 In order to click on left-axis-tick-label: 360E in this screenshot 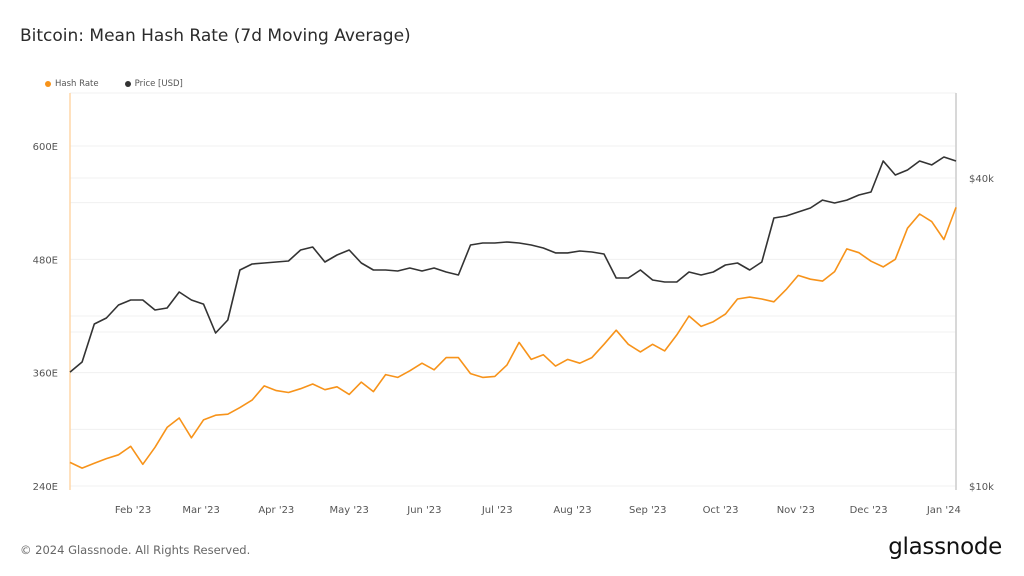, I will do `click(45, 374)`.